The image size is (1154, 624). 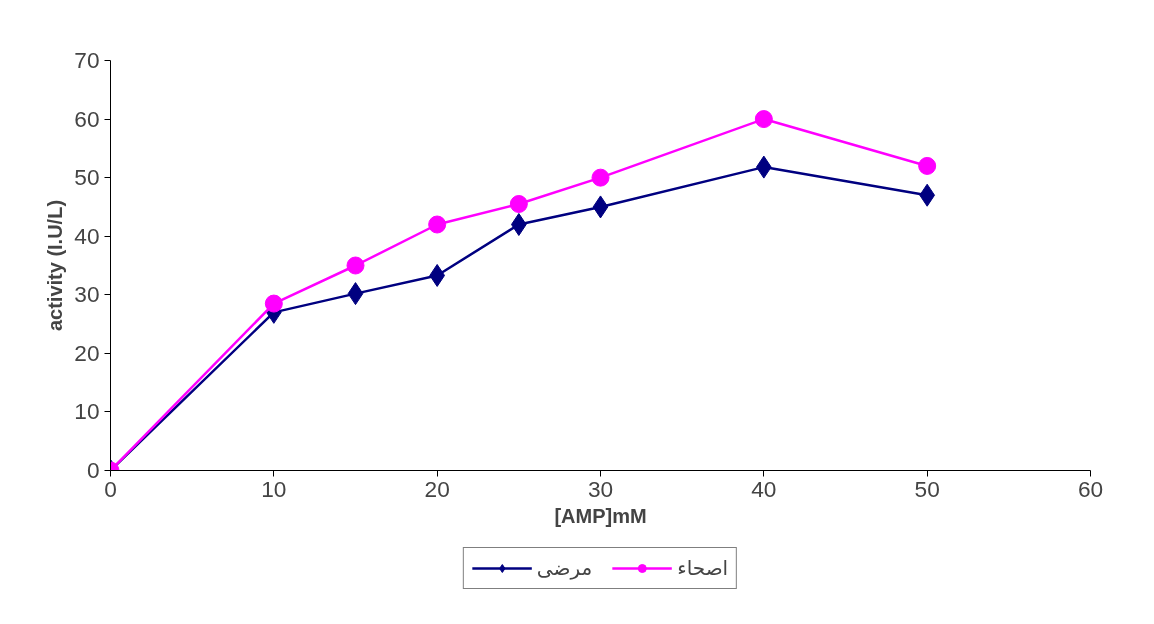 I want to click on x-tick-label: 30, so click(x=600, y=488).